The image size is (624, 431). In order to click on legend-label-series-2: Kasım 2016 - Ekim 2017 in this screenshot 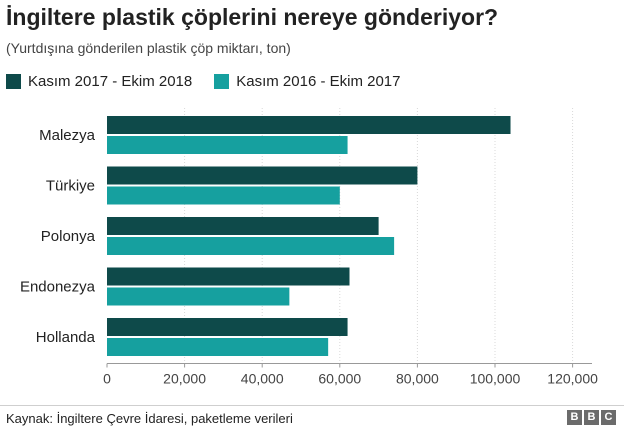, I will do `click(318, 81)`.